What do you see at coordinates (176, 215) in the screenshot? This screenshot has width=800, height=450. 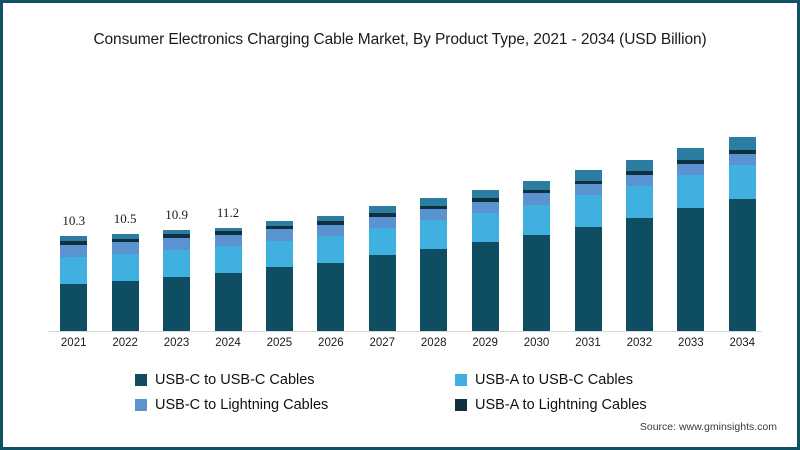 I see `bar-value-label: 10.9` at bounding box center [176, 215].